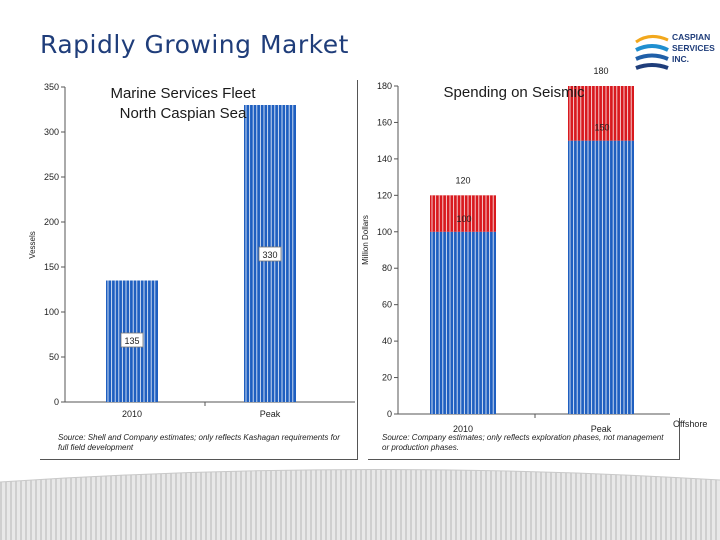  Describe the element at coordinates (693, 48) in the screenshot. I see `logo-line-2: SERVICES` at that location.